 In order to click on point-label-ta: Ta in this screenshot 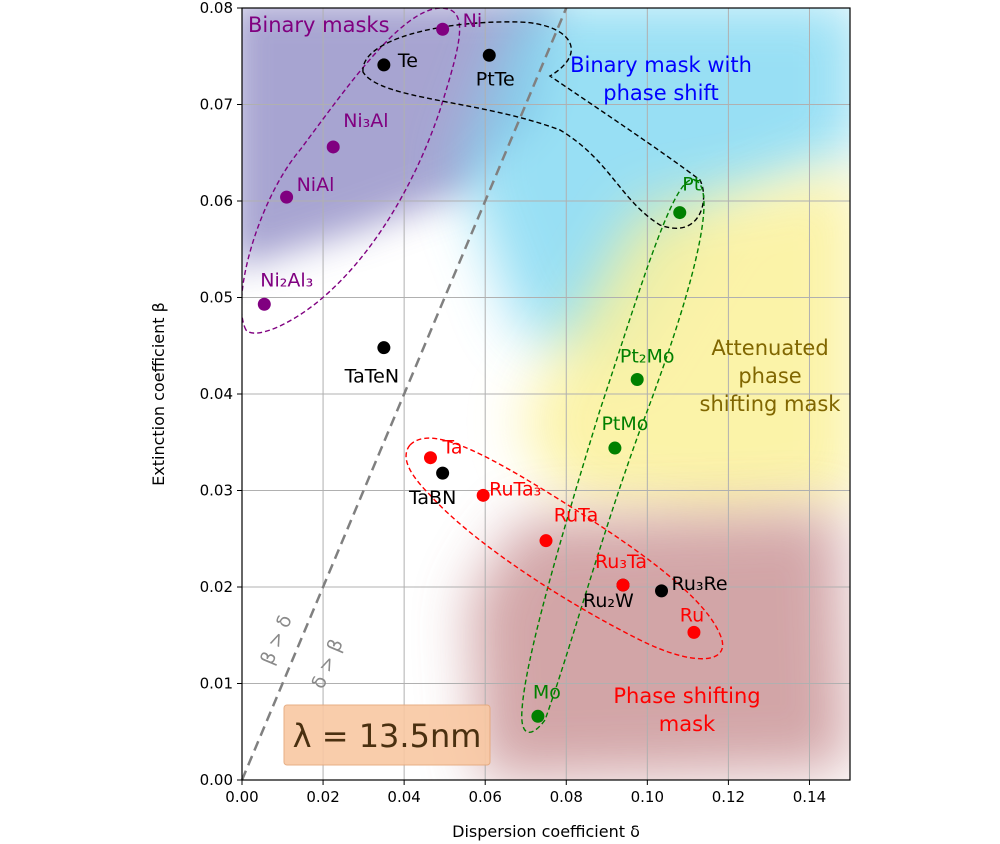, I will do `click(451, 448)`.